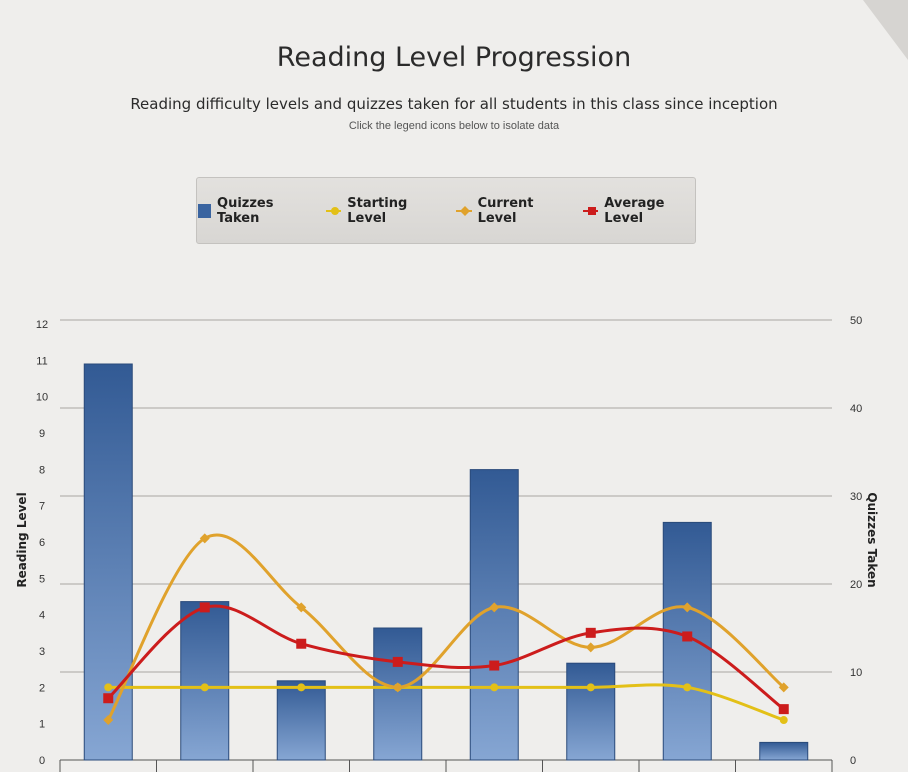 The image size is (908, 772). I want to click on legend-label: Average Level, so click(634, 210).